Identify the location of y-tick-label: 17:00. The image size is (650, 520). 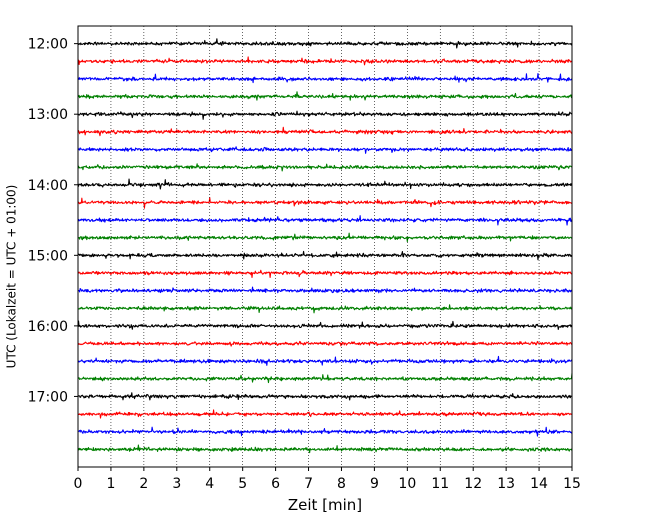
(48, 397).